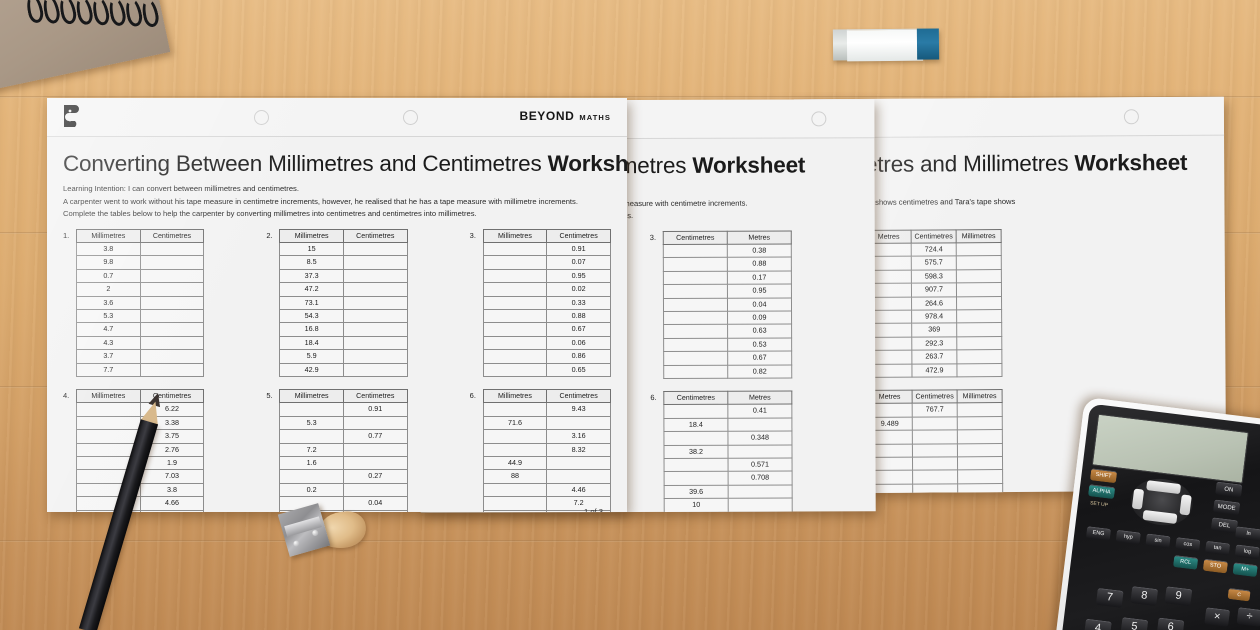 The width and height of the screenshot is (1260, 630). Describe the element at coordinates (172, 436) in the screenshot. I see `value-cell: 3.75` at that location.